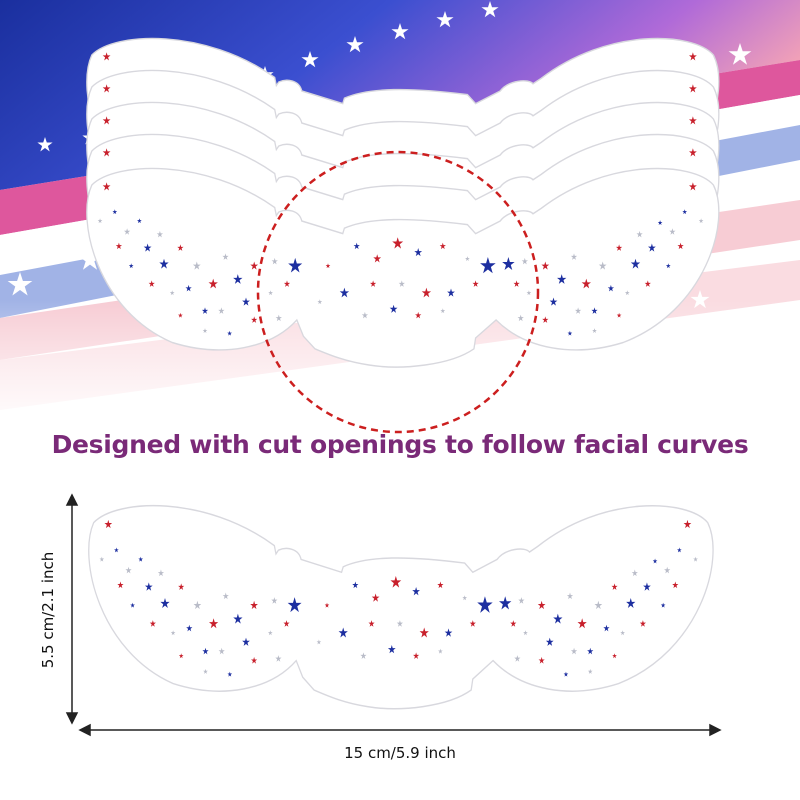 This screenshot has width=800, height=800. I want to click on dimension-width-arrow, so click(400, 730).